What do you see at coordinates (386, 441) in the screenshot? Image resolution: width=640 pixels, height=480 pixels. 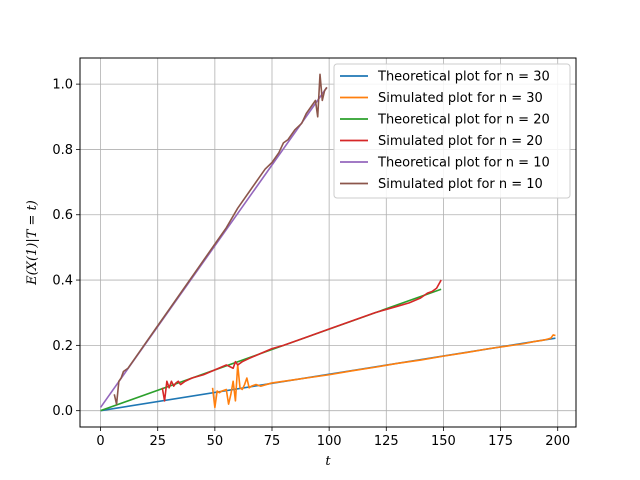 I see `x-tick-label: 125` at bounding box center [386, 441].